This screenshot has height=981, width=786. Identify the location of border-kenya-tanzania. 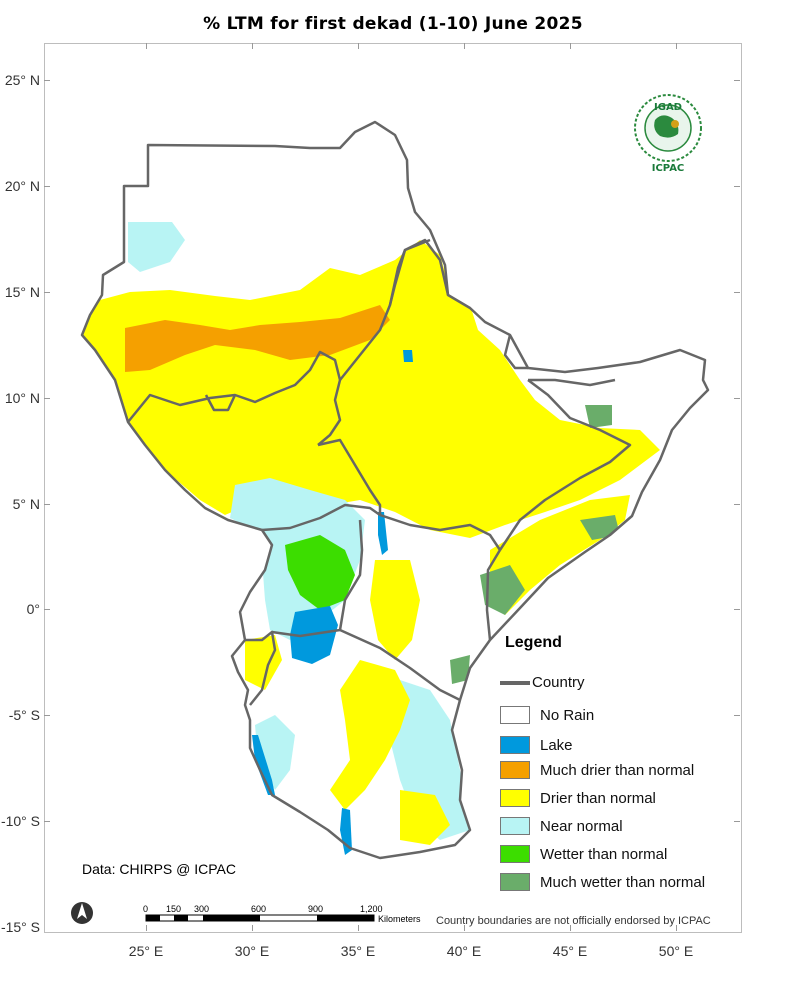
(400, 665).